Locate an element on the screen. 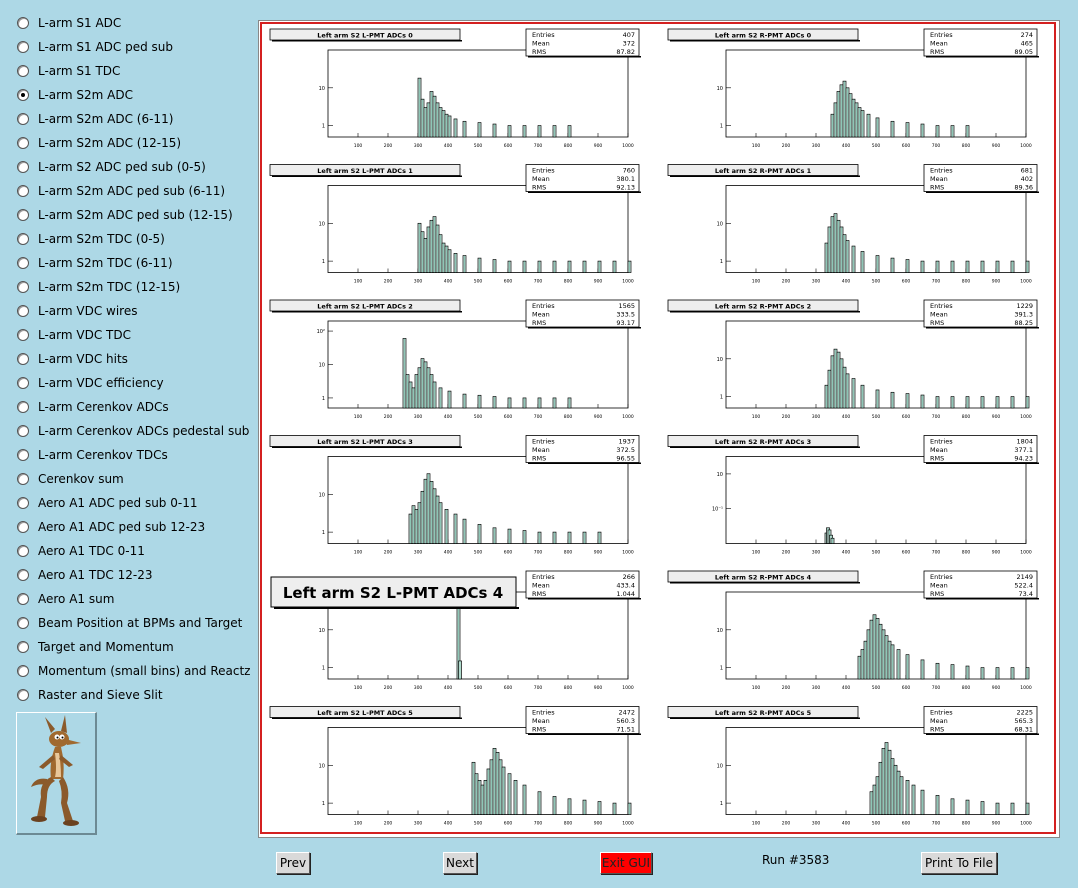  radio-item: L-arm VDC efficiency is located at coordinates (90, 383).